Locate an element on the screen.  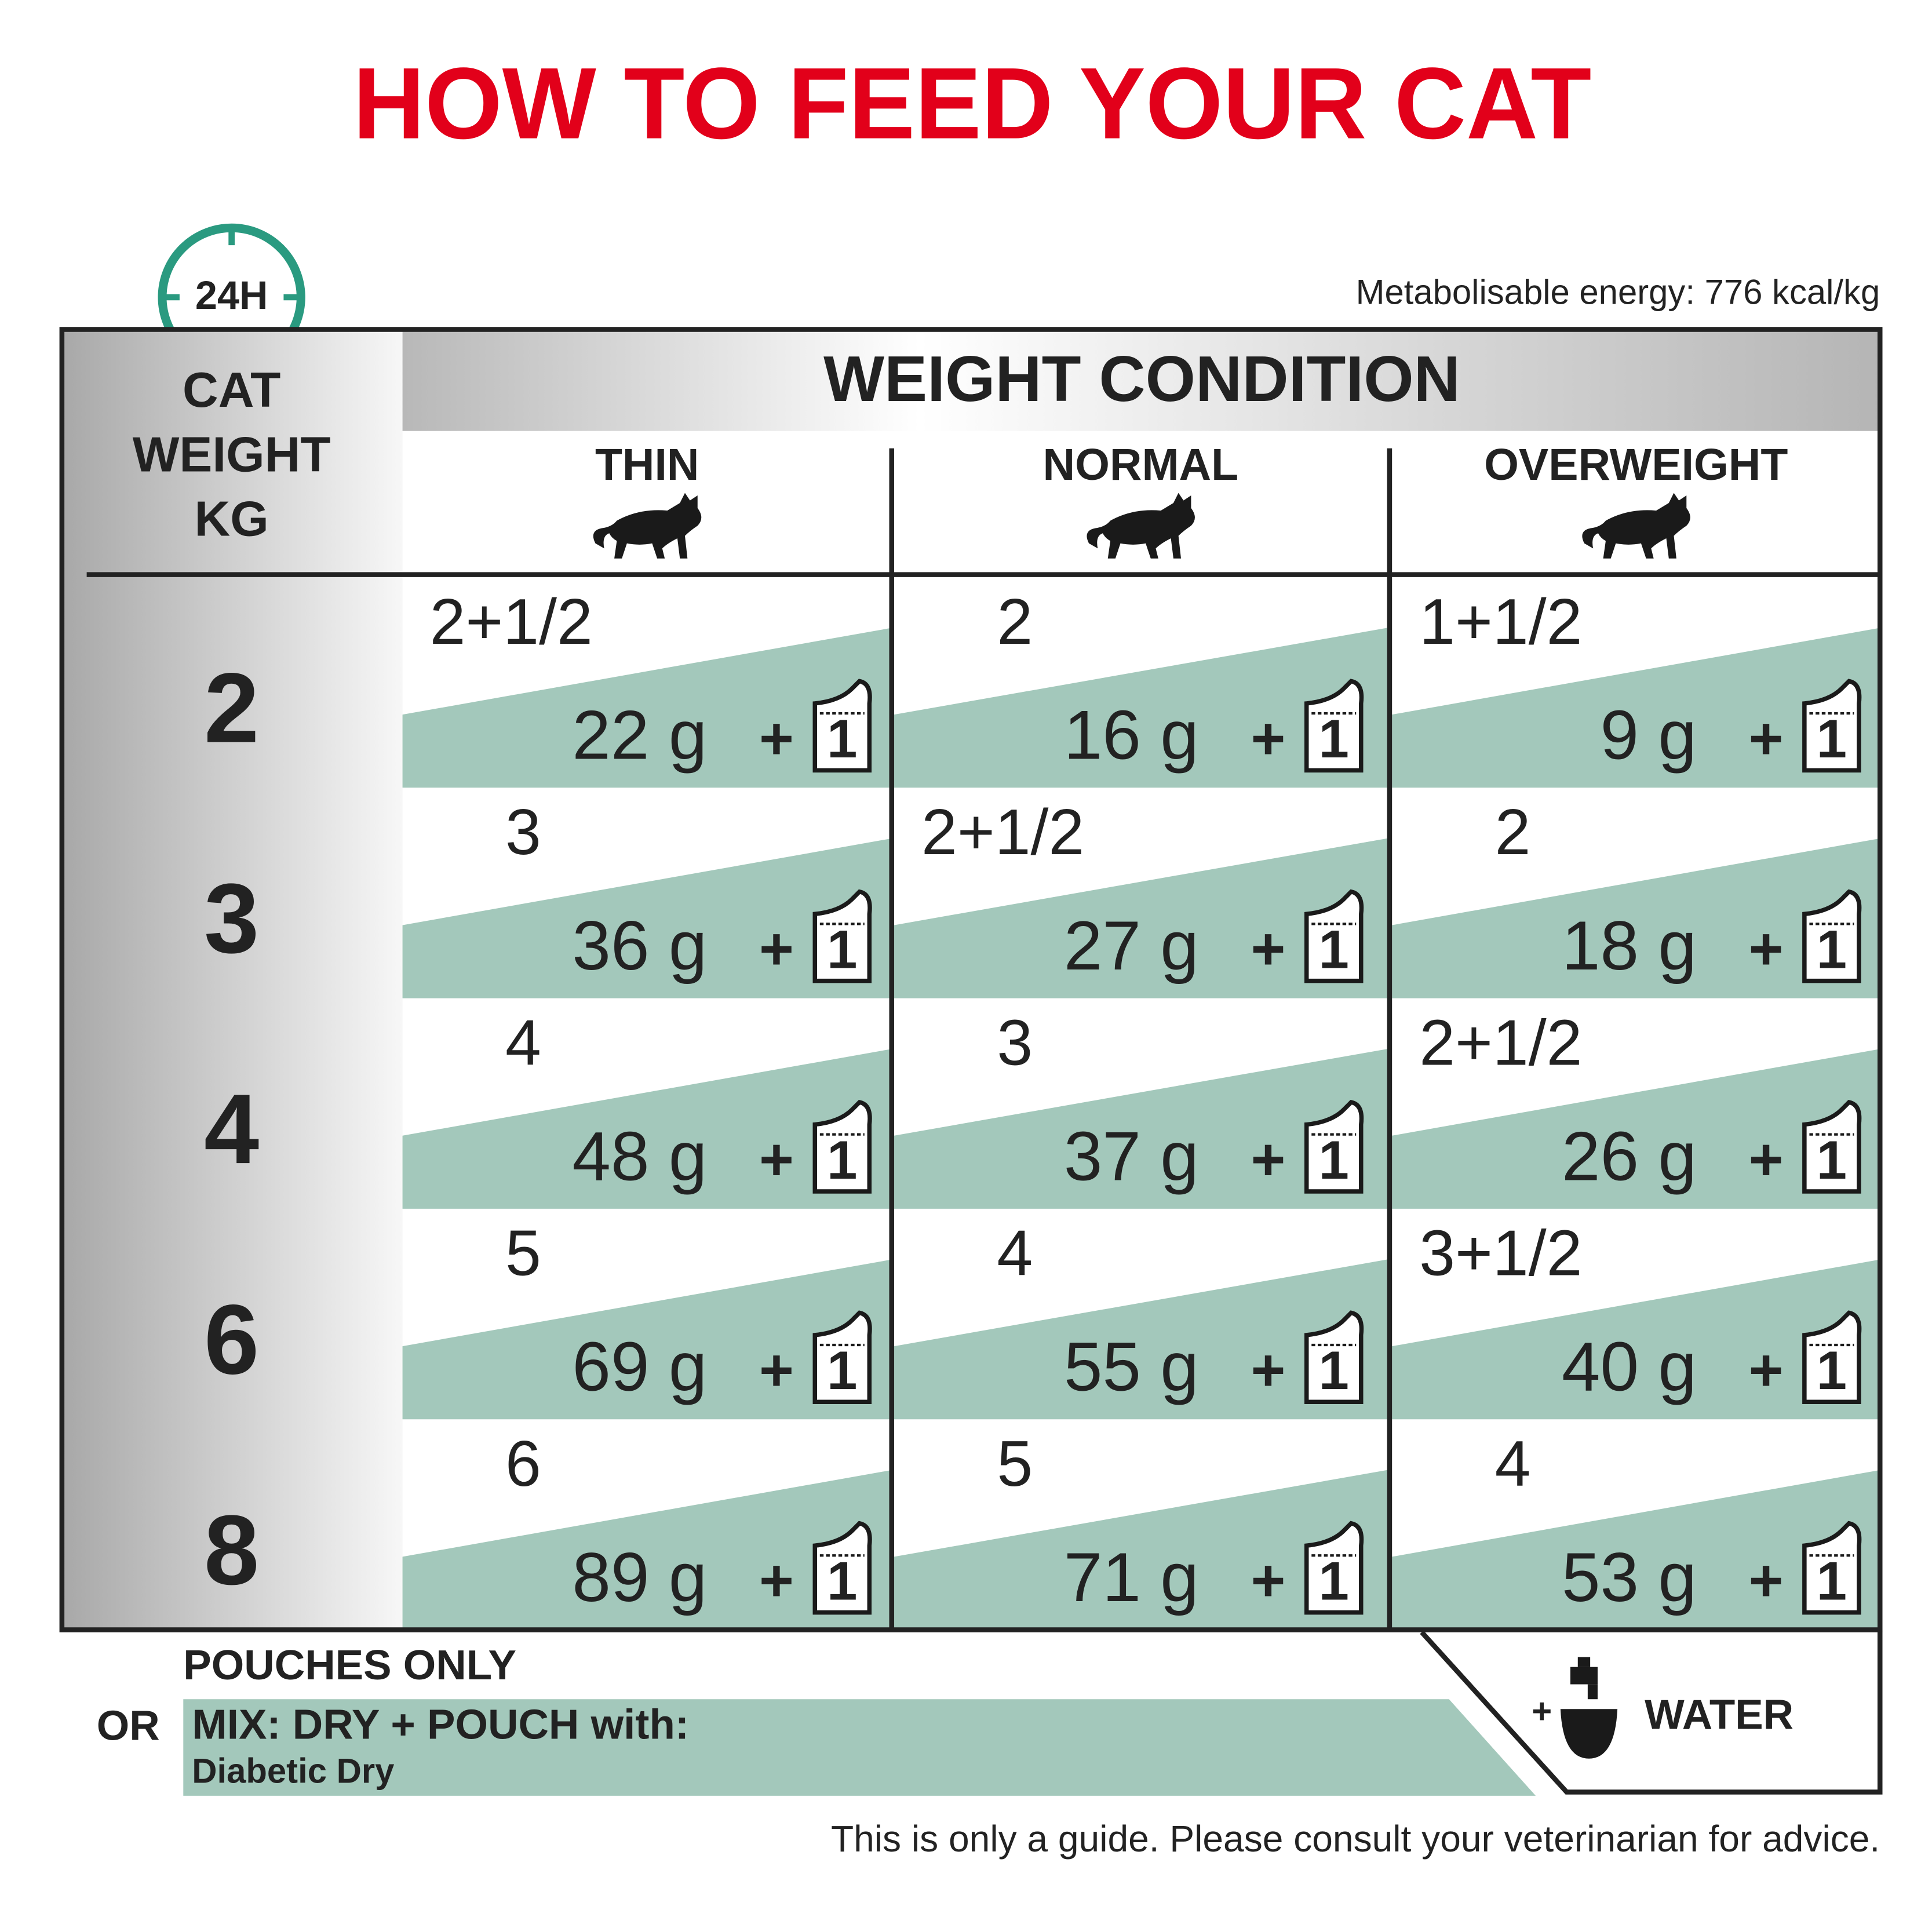
group-header: WEIGHT CONDITION is located at coordinates (1141, 379).